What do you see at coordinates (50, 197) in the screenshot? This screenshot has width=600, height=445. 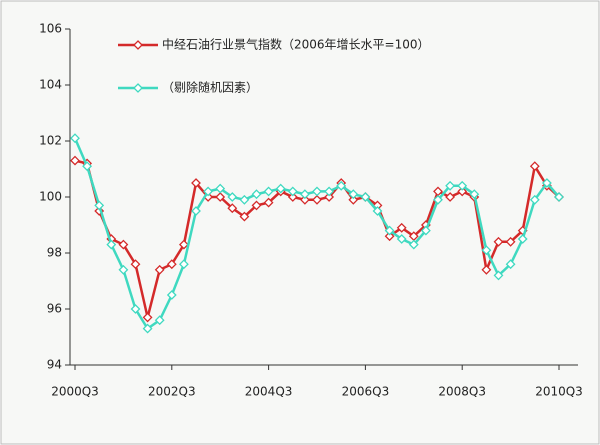 I see `y-tick-label: 100` at bounding box center [50, 197].